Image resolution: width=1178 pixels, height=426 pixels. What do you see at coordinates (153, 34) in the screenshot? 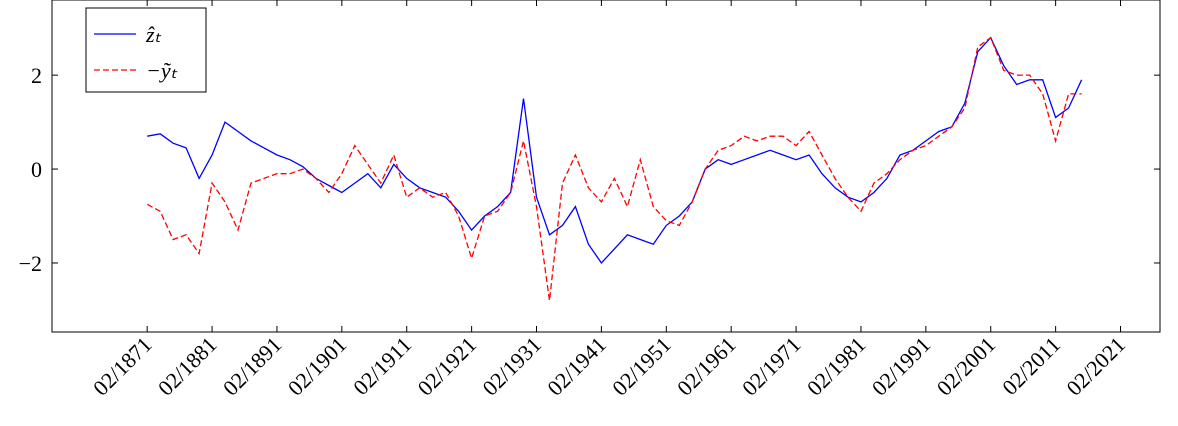
I see `legend-label: ẑₜ` at bounding box center [153, 34].